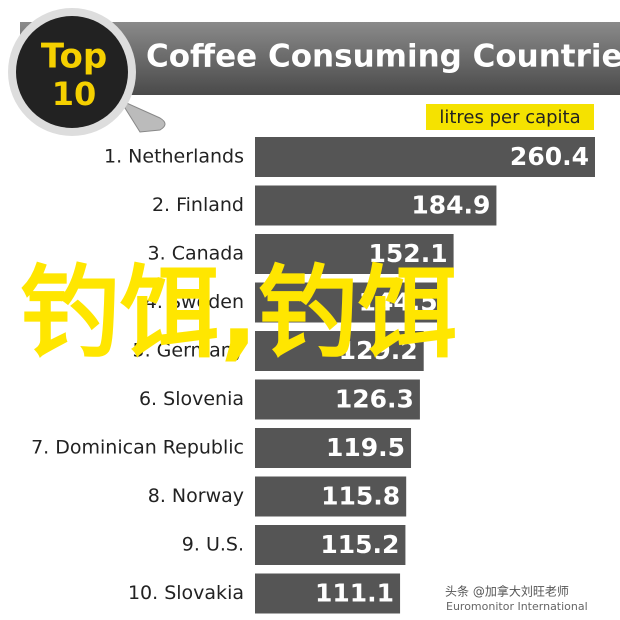 The height and width of the screenshot is (620, 620). What do you see at coordinates (517, 606) in the screenshot?
I see `source: Euromonitor International` at bounding box center [517, 606].